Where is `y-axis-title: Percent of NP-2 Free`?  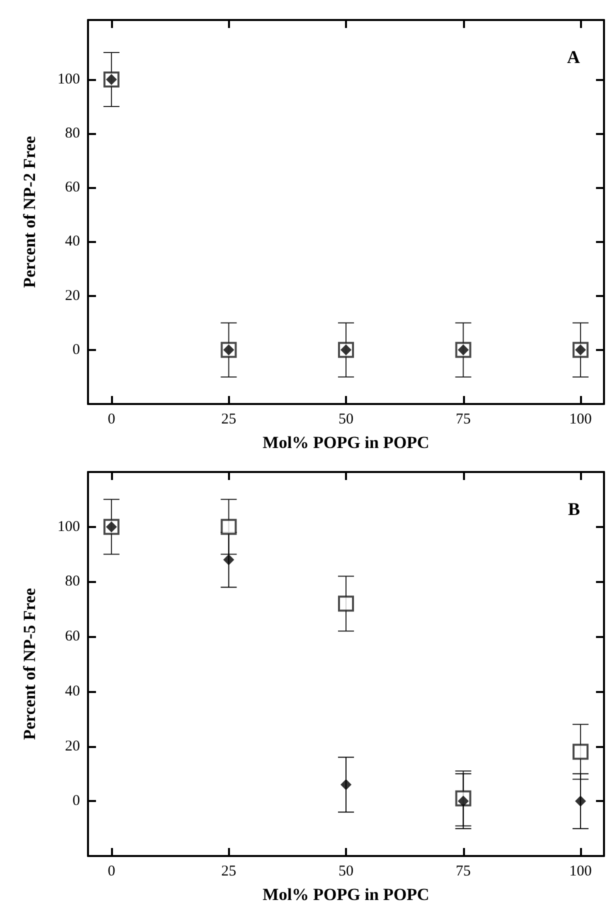 y-axis-title: Percent of NP-2 Free is located at coordinates (29, 212).